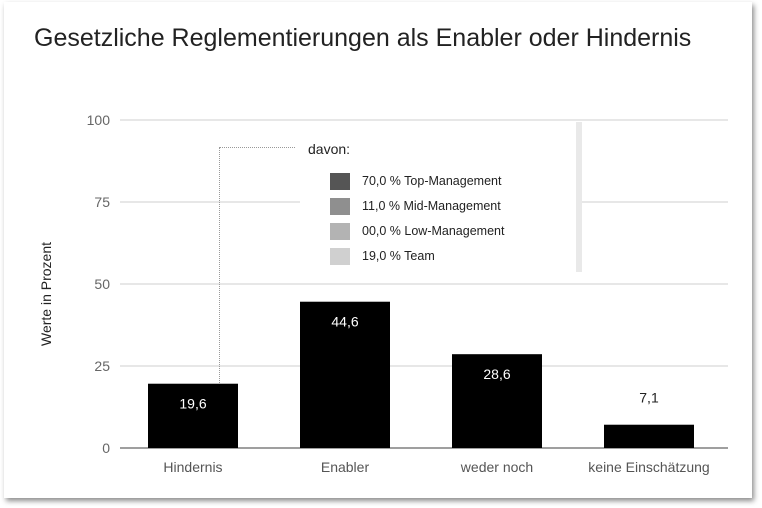 This screenshot has height=508, width=762. What do you see at coordinates (496, 374) in the screenshot?
I see `data-label: 28,6` at bounding box center [496, 374].